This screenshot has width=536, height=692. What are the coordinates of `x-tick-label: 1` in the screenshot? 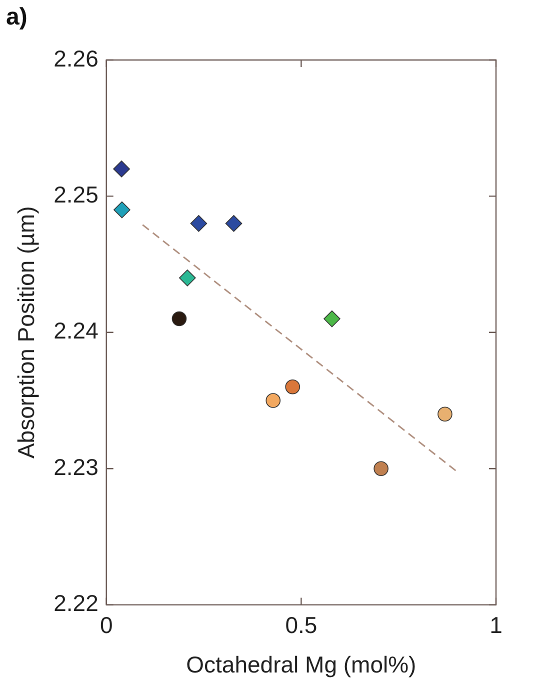 It's located at (496, 625).